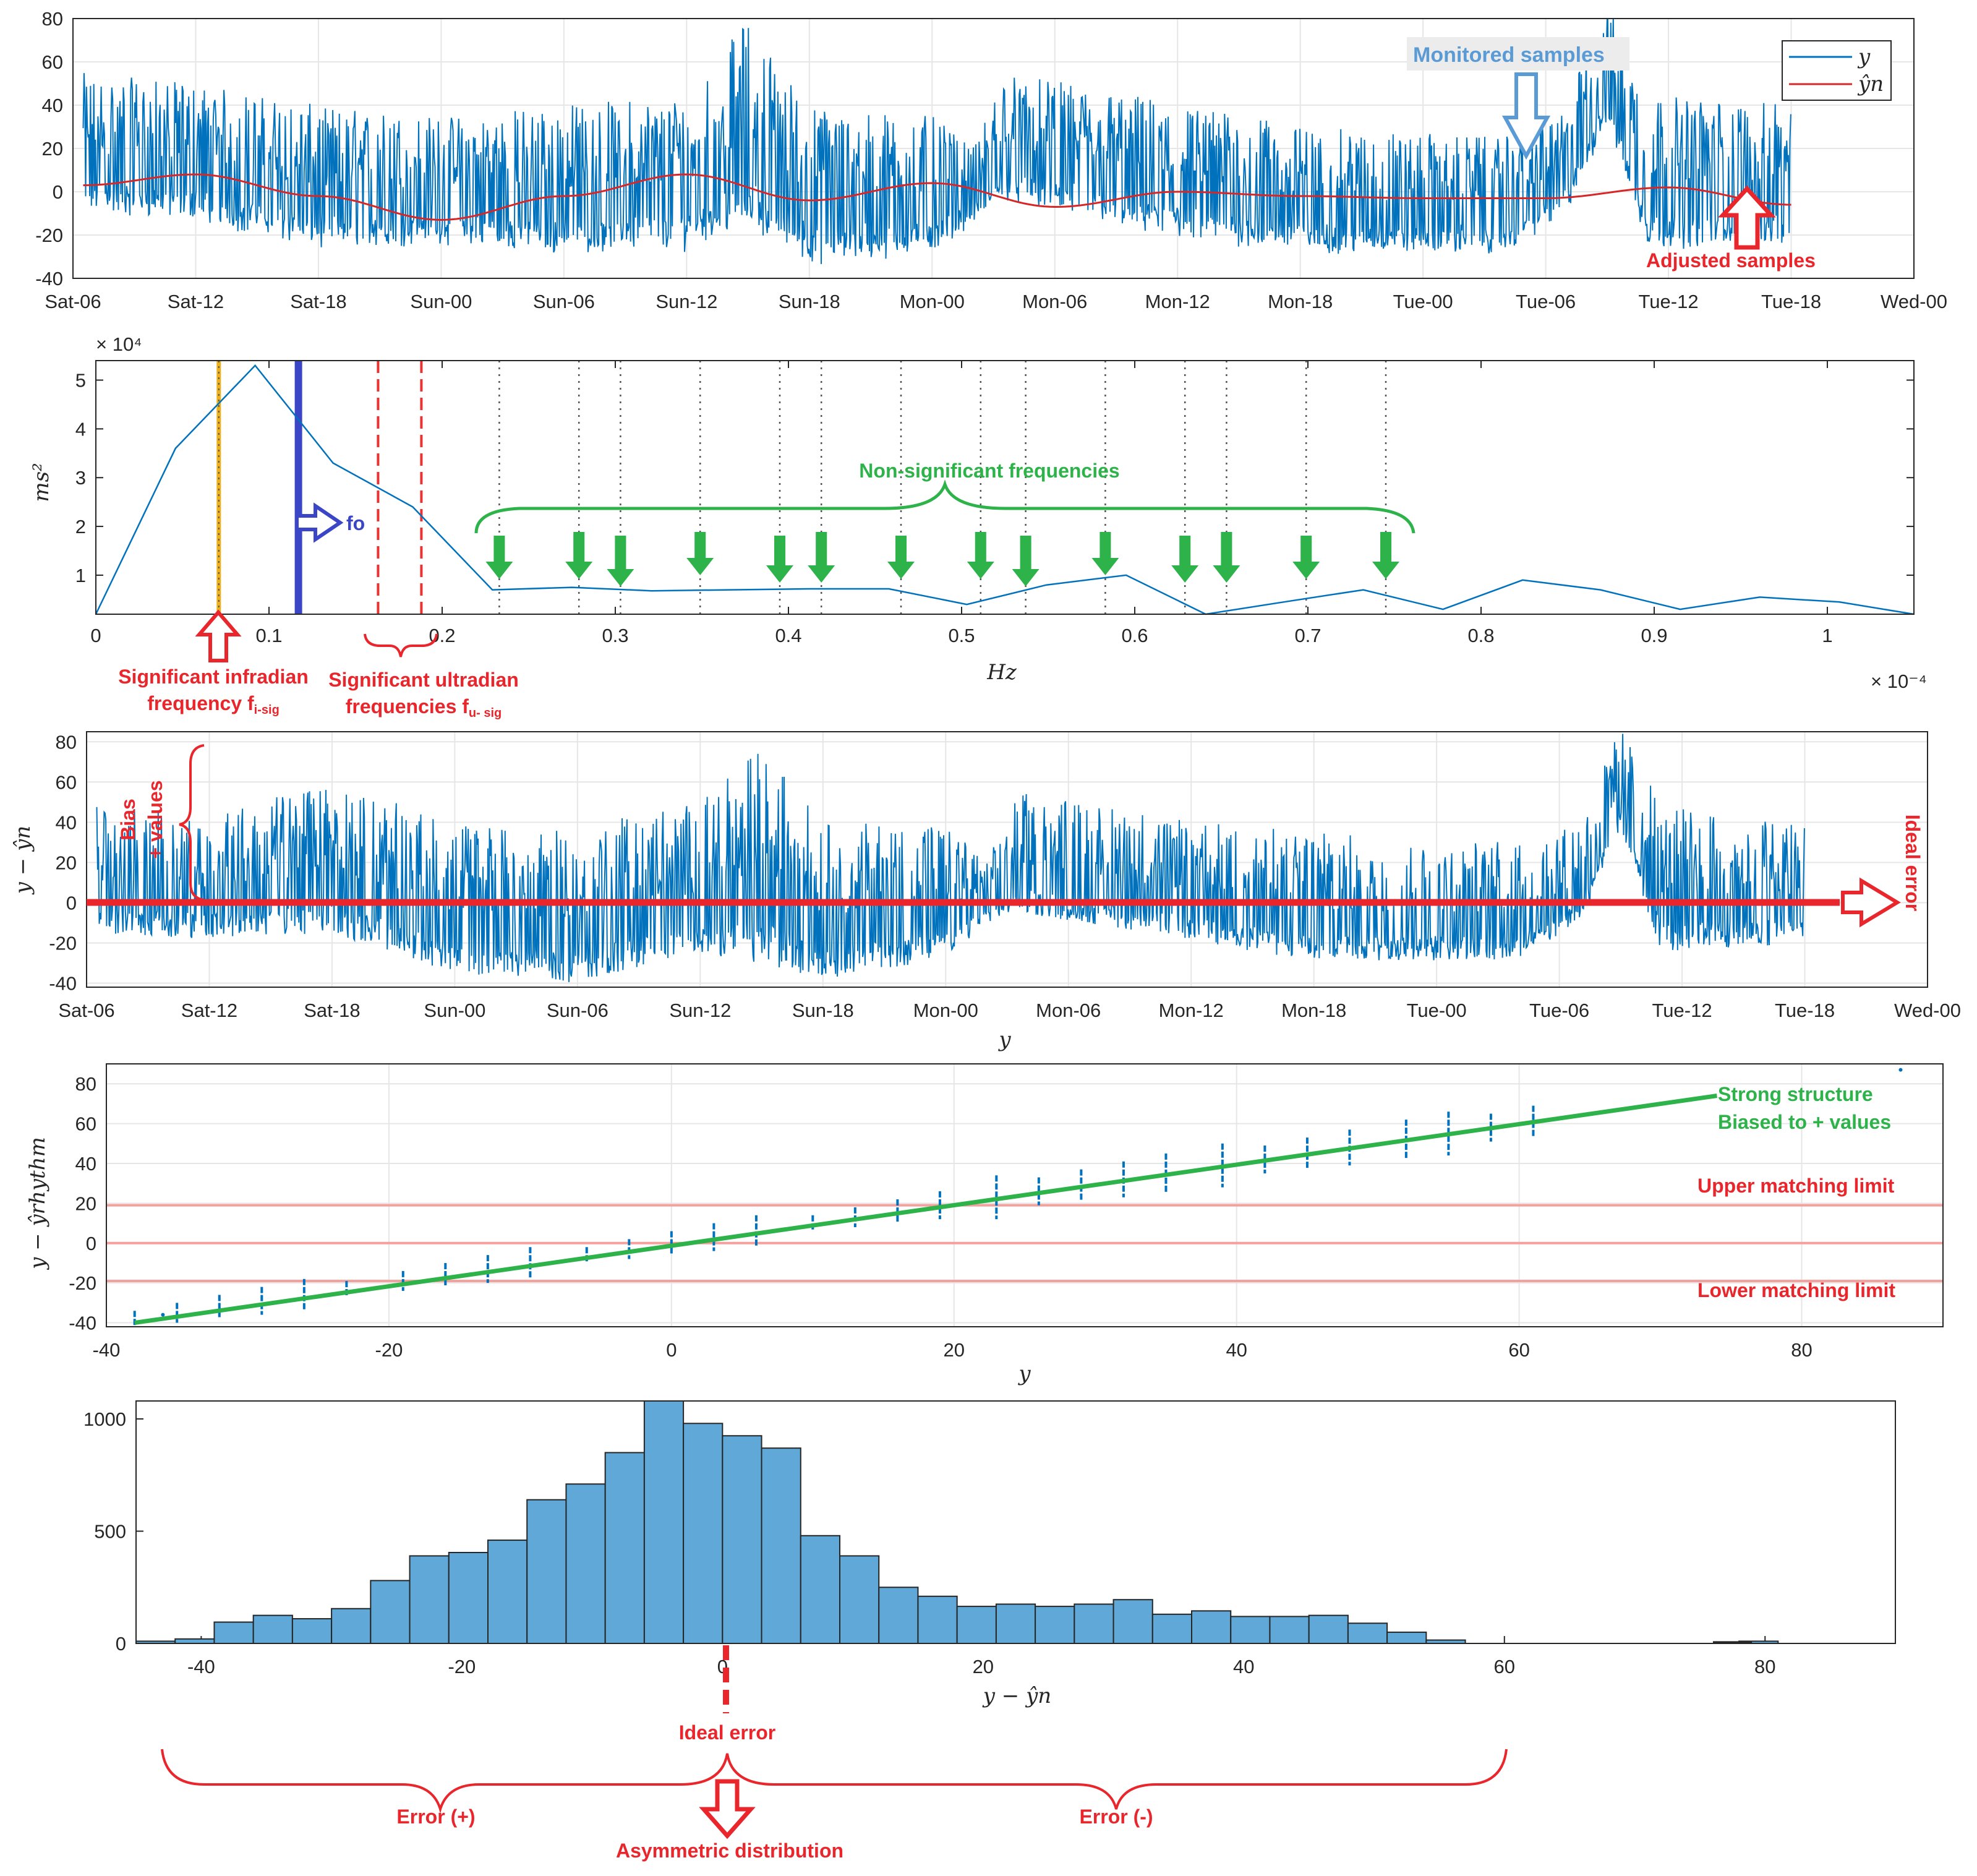 This screenshot has width=1977, height=1876. I want to click on non-significant-brace, so click(945, 506).